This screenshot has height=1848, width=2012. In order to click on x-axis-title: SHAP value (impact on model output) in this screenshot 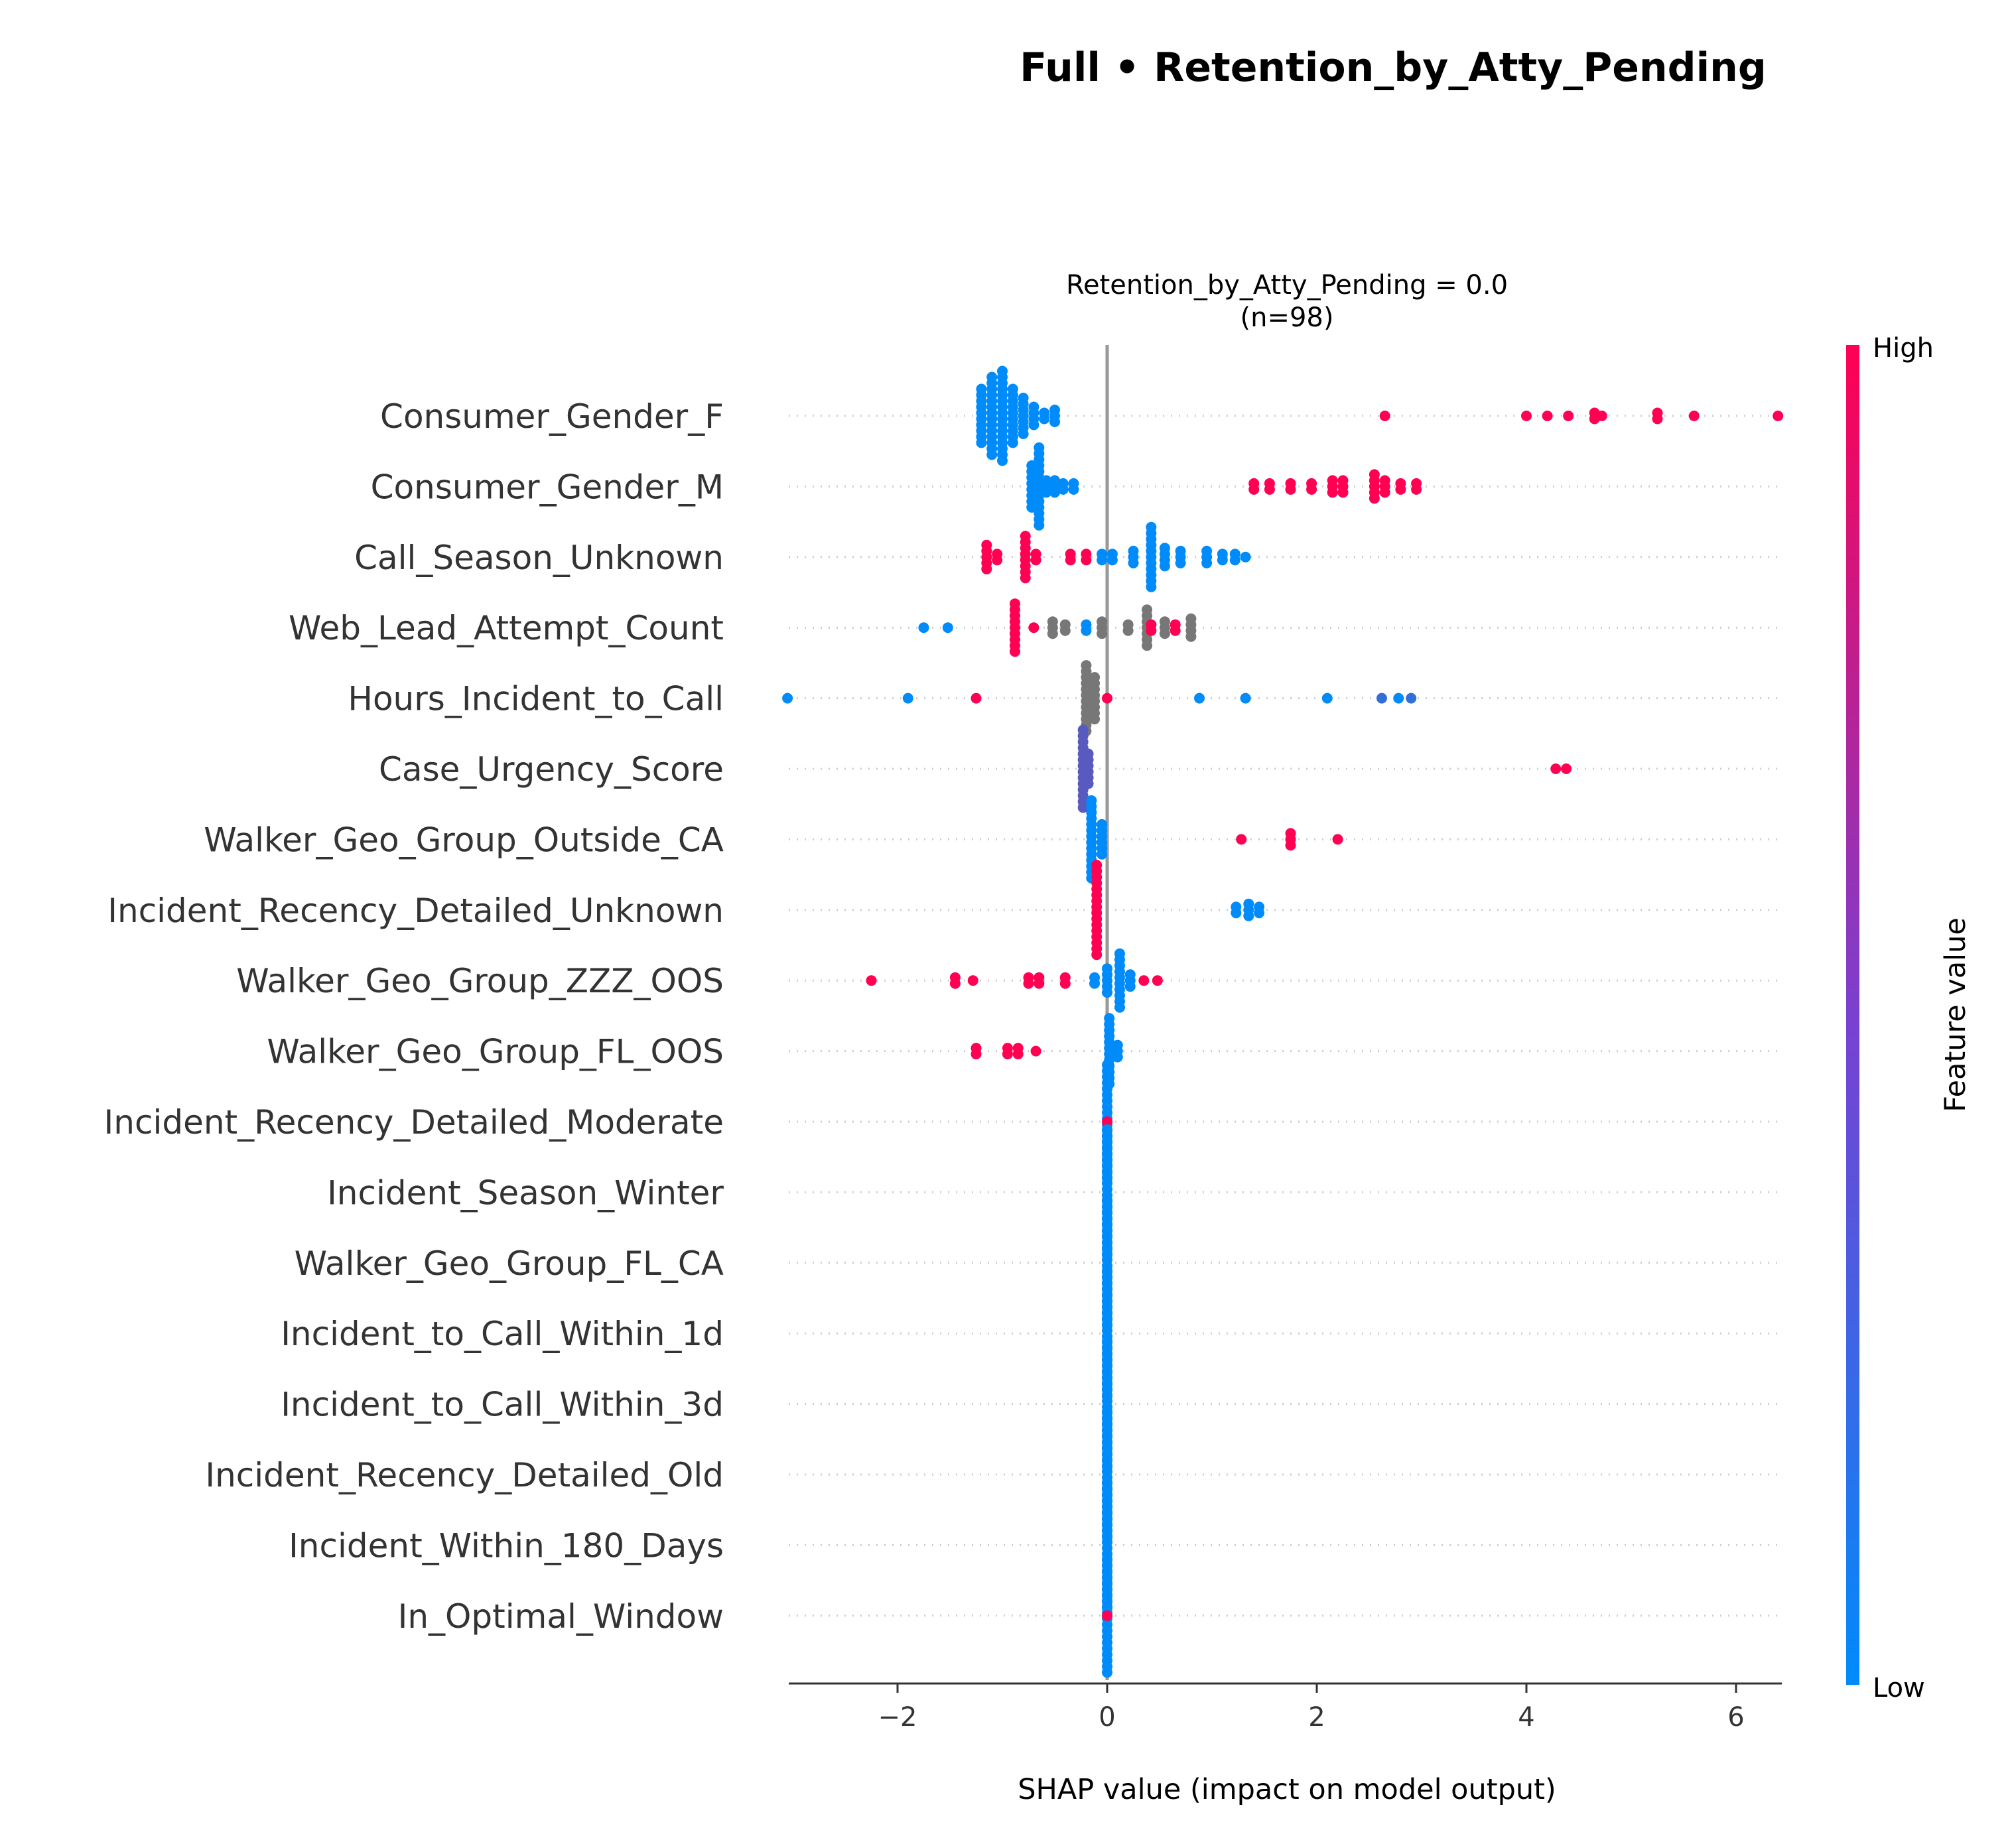, I will do `click(1287, 1789)`.